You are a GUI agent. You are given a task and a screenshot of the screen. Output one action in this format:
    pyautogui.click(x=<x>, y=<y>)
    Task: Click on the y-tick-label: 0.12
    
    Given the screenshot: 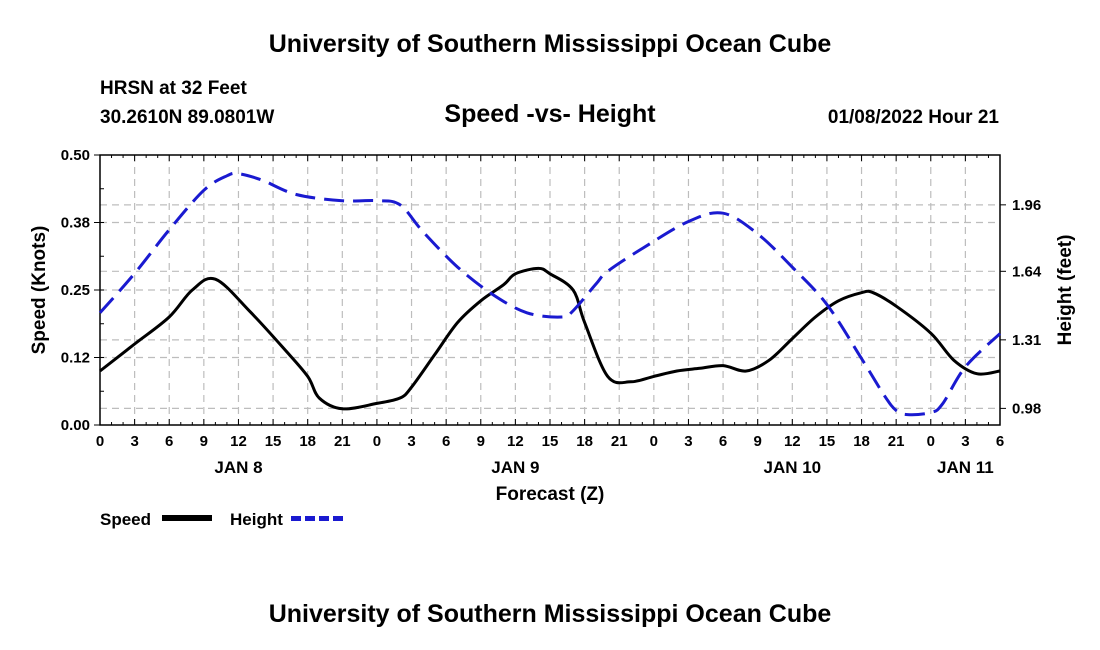 What is the action you would take?
    pyautogui.click(x=75, y=358)
    